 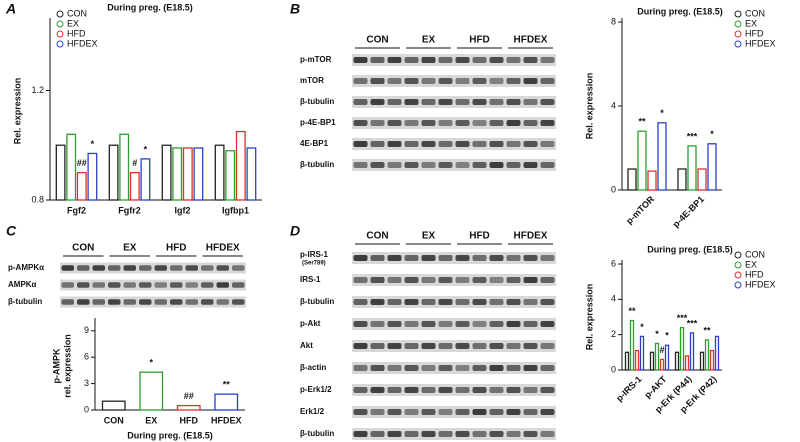 What do you see at coordinates (86, 357) in the screenshot?
I see `y-tick-label: 6` at bounding box center [86, 357].